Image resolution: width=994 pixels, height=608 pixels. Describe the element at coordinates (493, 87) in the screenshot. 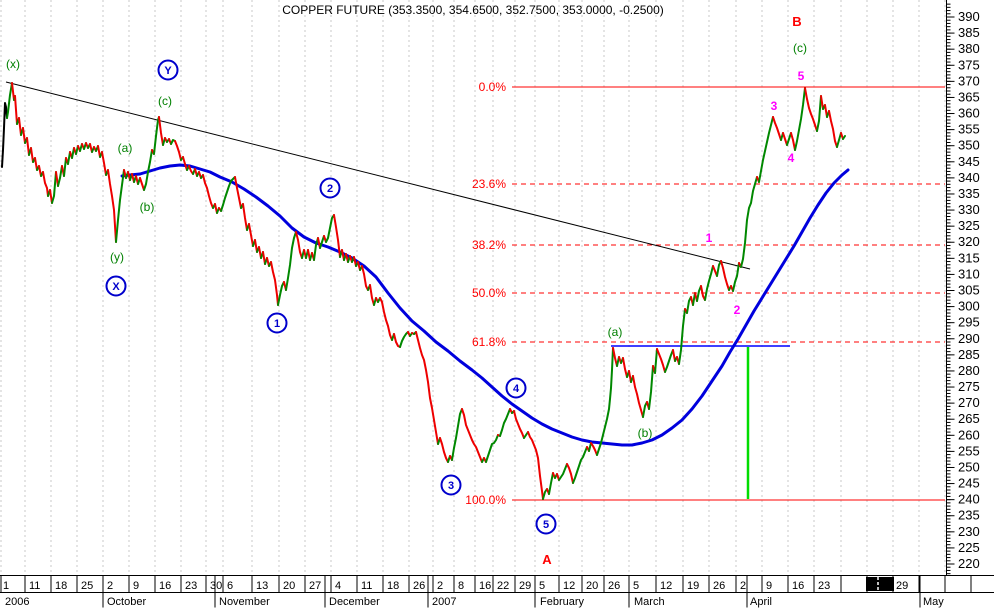

I see `fib-label-0.0%: 0.0%` at that location.